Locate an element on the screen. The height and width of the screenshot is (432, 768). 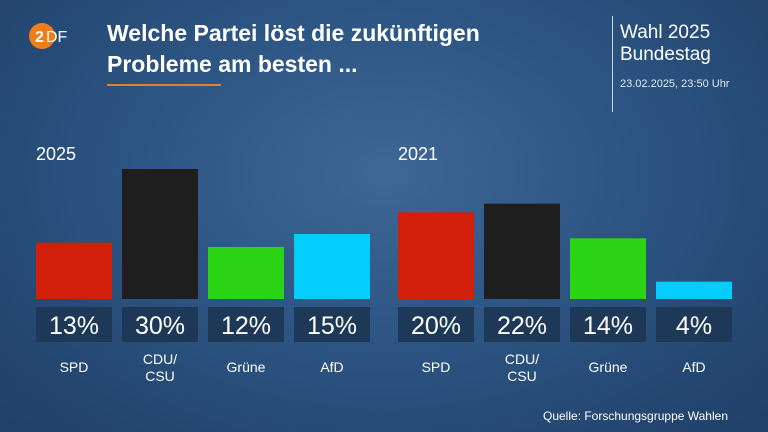
value-label: 15% is located at coordinates (332, 326).